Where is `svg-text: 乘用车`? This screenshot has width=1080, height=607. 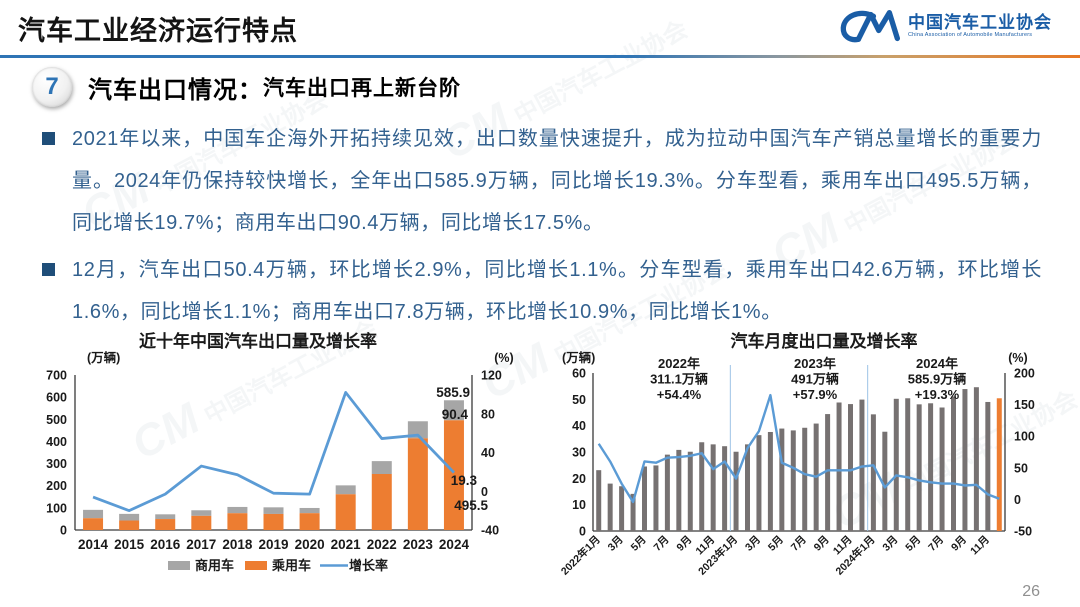
svg-text: 乘用车 is located at coordinates (291, 565).